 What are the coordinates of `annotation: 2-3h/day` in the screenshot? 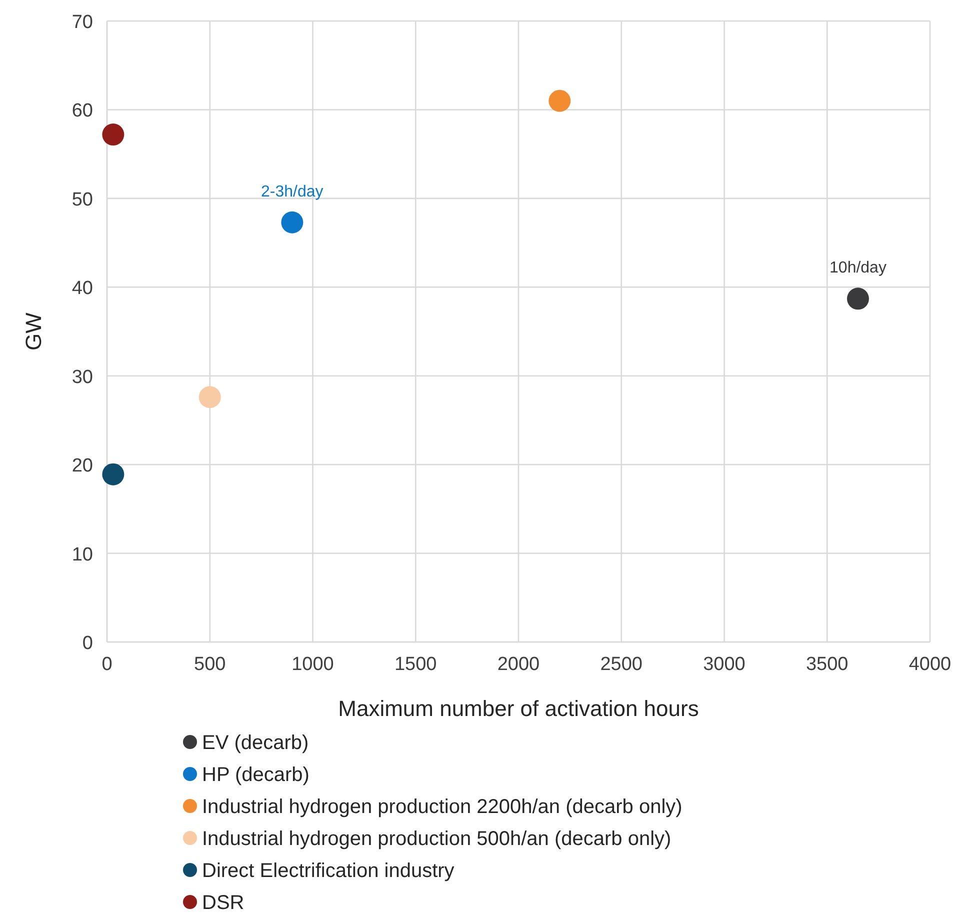 It's located at (292, 191).